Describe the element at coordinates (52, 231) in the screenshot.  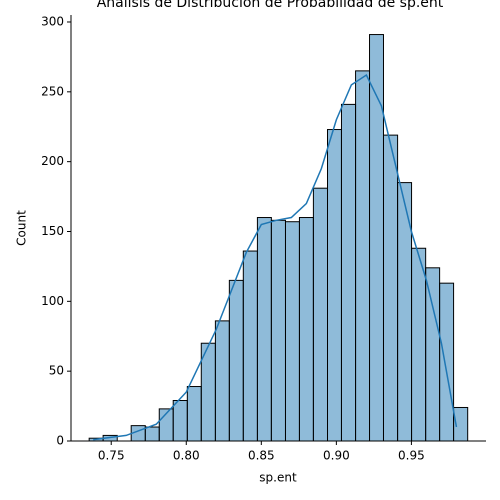
I see `y-tick-label: 150` at that location.